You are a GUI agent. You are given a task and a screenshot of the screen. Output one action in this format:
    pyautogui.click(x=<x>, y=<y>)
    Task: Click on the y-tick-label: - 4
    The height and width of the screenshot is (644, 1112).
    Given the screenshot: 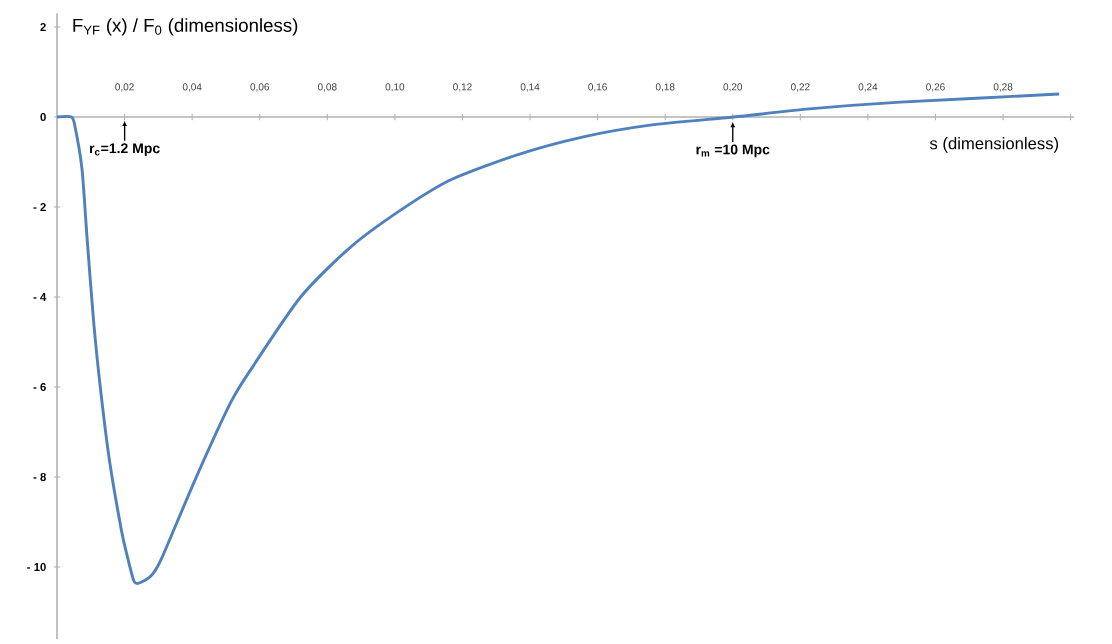 What is the action you would take?
    pyautogui.click(x=40, y=297)
    